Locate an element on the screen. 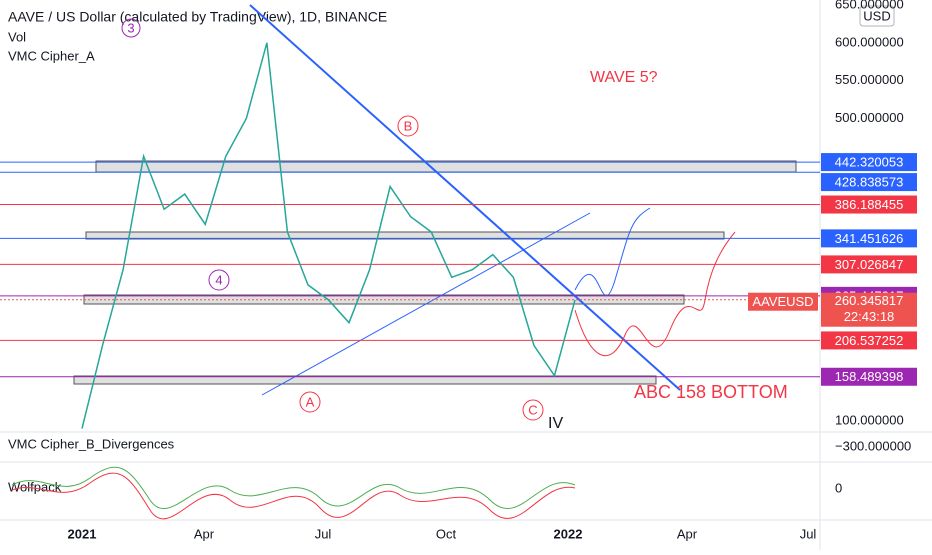 Image resolution: width=932 pixels, height=555 pixels. annotation: C is located at coordinates (532, 409).